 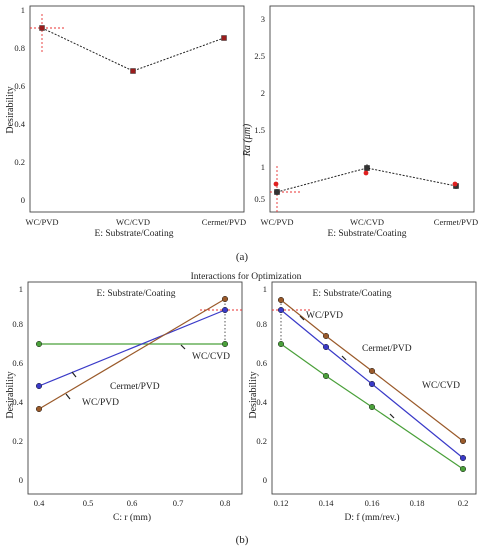 What do you see at coordinates (263, 93) in the screenshot?
I see `chart-a2-ytick: 2` at bounding box center [263, 93].